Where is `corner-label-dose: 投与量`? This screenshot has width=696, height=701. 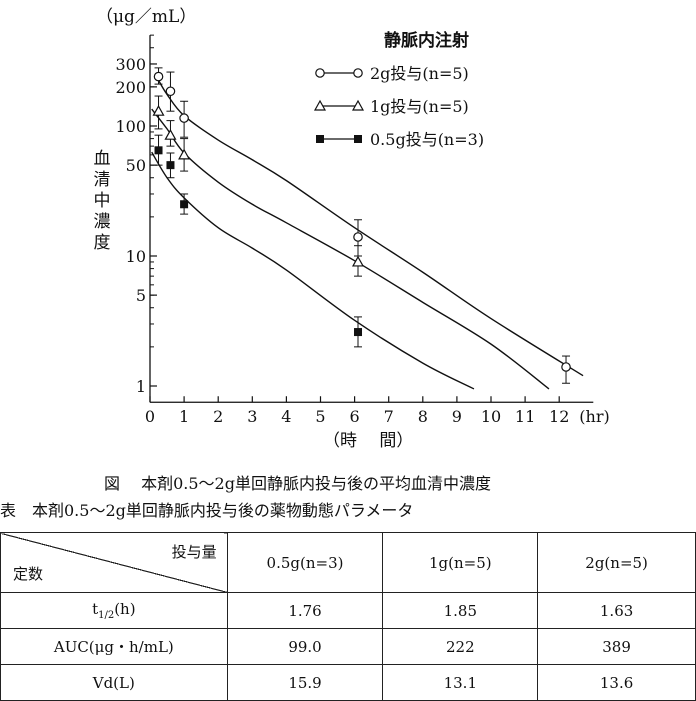 corner-label-dose: 投与量 is located at coordinates (194, 552).